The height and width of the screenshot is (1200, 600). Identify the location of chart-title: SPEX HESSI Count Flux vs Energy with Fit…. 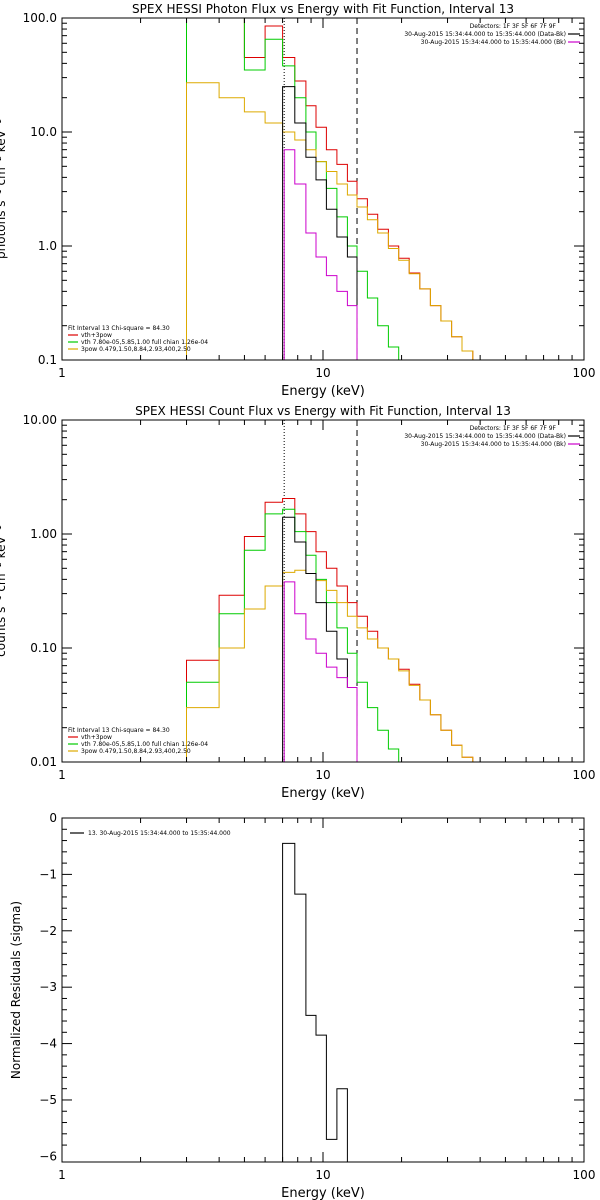
(323, 411).